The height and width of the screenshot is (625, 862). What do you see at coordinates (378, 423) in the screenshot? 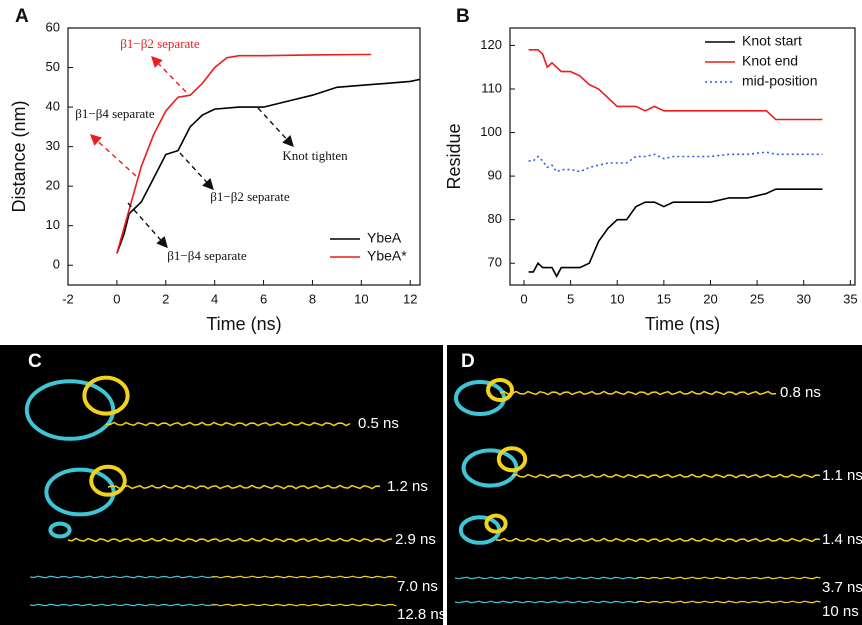
I see `time-label: 0.5 ns` at bounding box center [378, 423].